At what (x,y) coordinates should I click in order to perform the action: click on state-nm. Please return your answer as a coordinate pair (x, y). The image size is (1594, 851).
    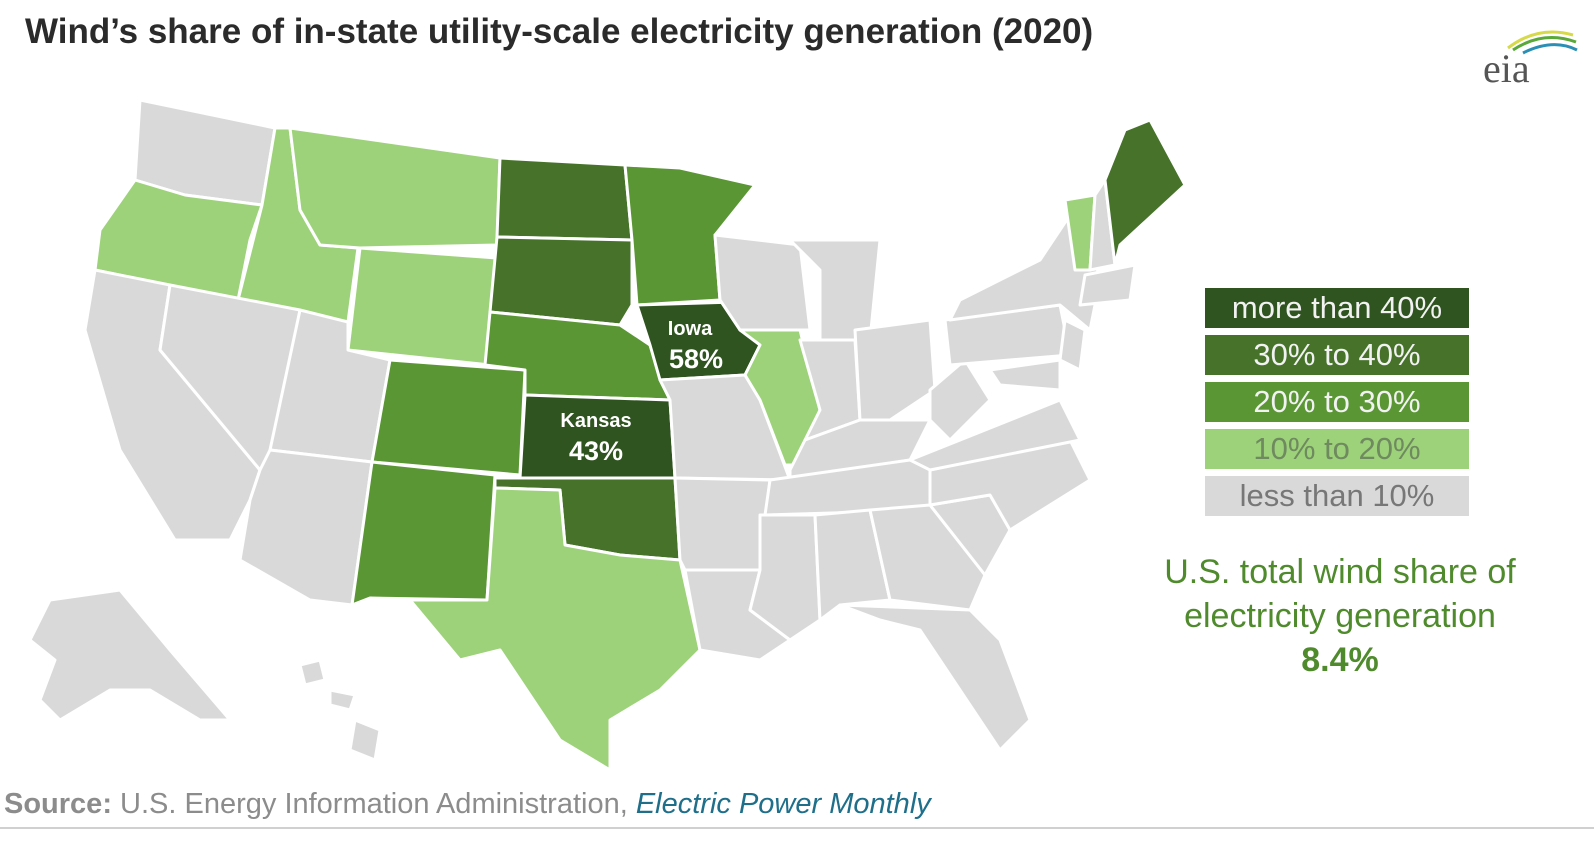
    Looking at the image, I should click on (423, 533).